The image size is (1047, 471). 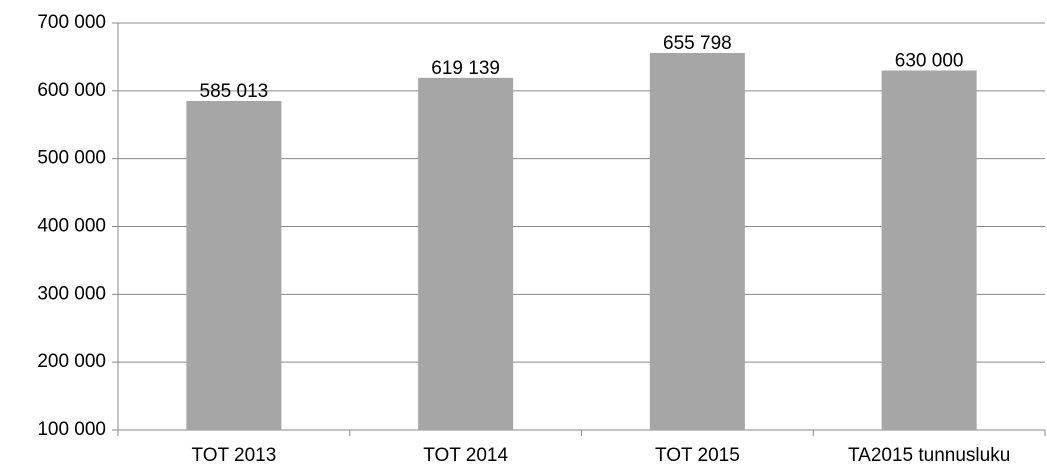 I want to click on y-tick-label: 500 000, so click(x=71, y=158).